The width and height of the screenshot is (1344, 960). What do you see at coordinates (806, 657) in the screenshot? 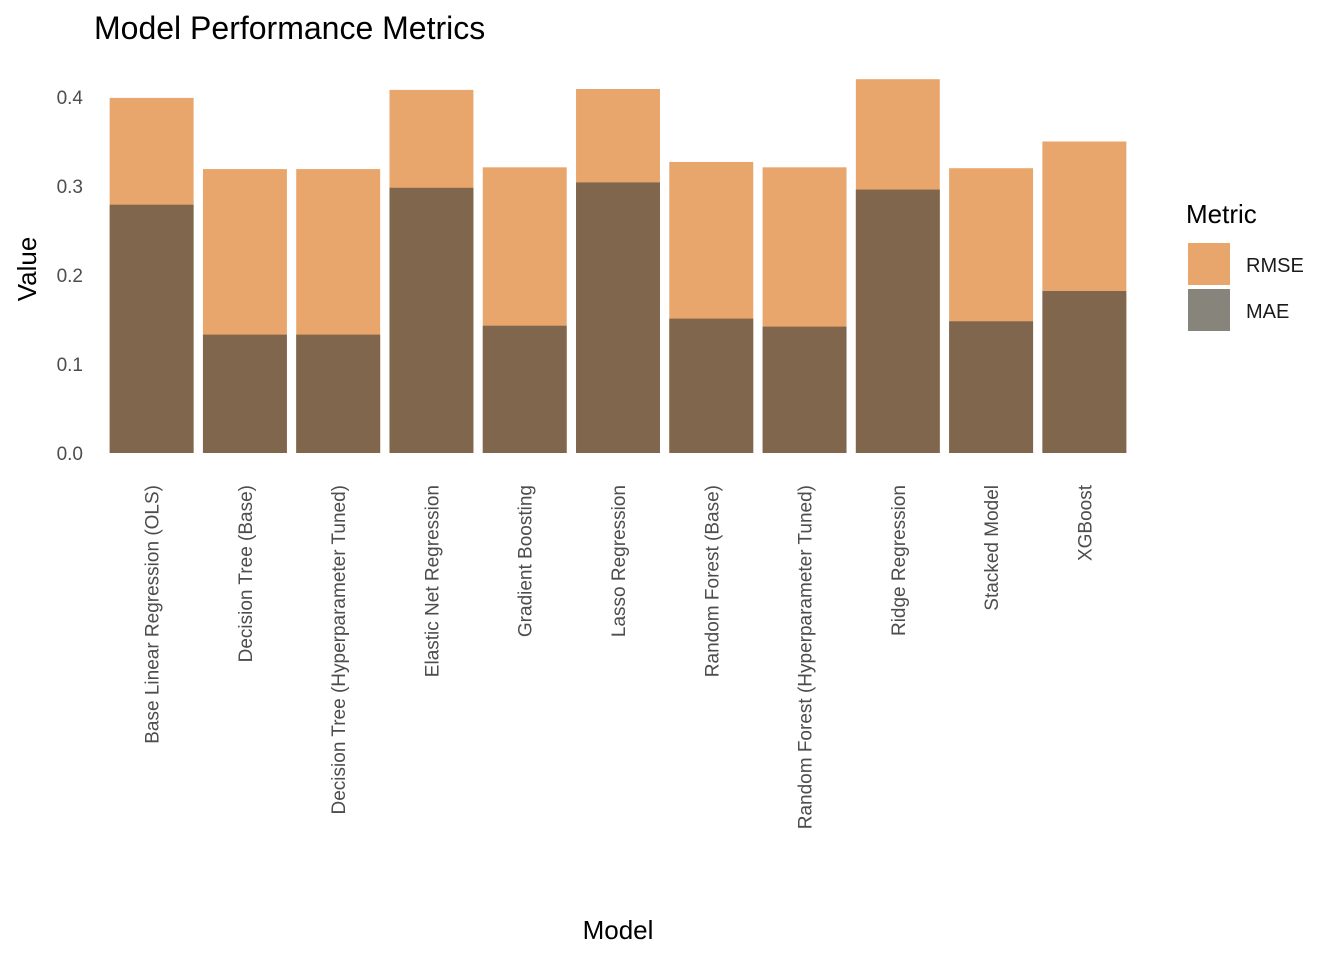
I see `x-tick-label: Random Forest (Hyperparameter Tuned)` at bounding box center [806, 657].